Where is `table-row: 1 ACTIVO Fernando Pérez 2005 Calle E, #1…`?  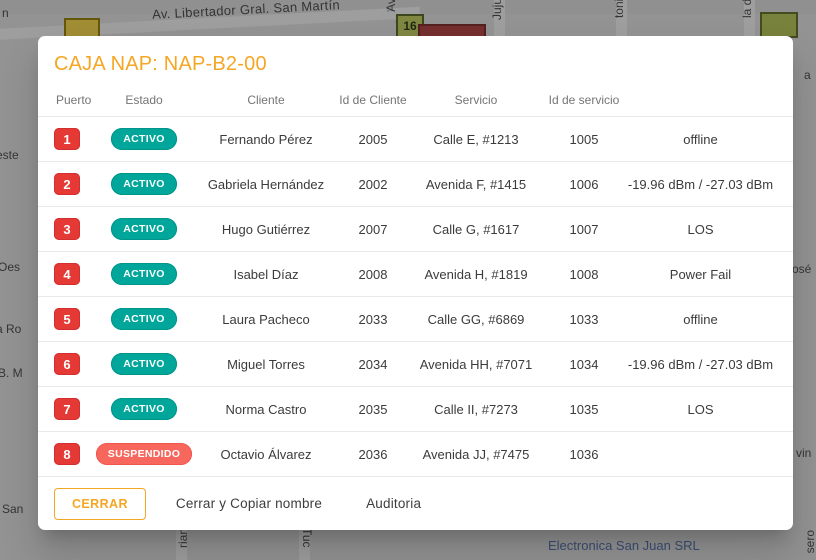
table-row: 1 ACTIVO Fernando Pérez 2005 Calle E, #1… is located at coordinates (415, 139).